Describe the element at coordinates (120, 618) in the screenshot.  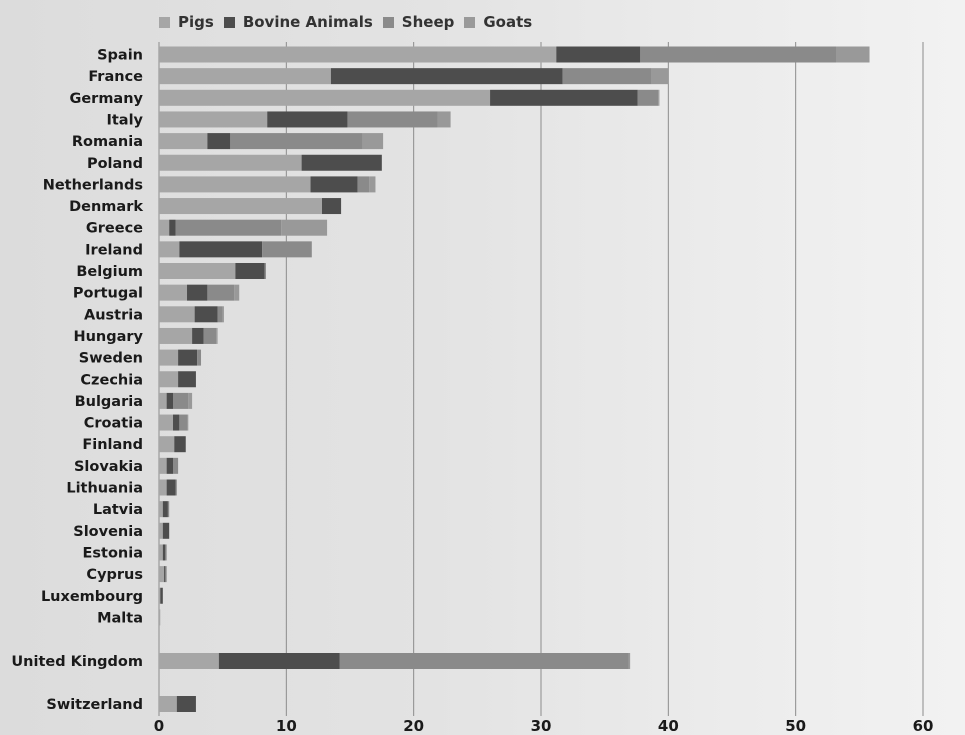
I see `category-label-malta: Malta` at that location.